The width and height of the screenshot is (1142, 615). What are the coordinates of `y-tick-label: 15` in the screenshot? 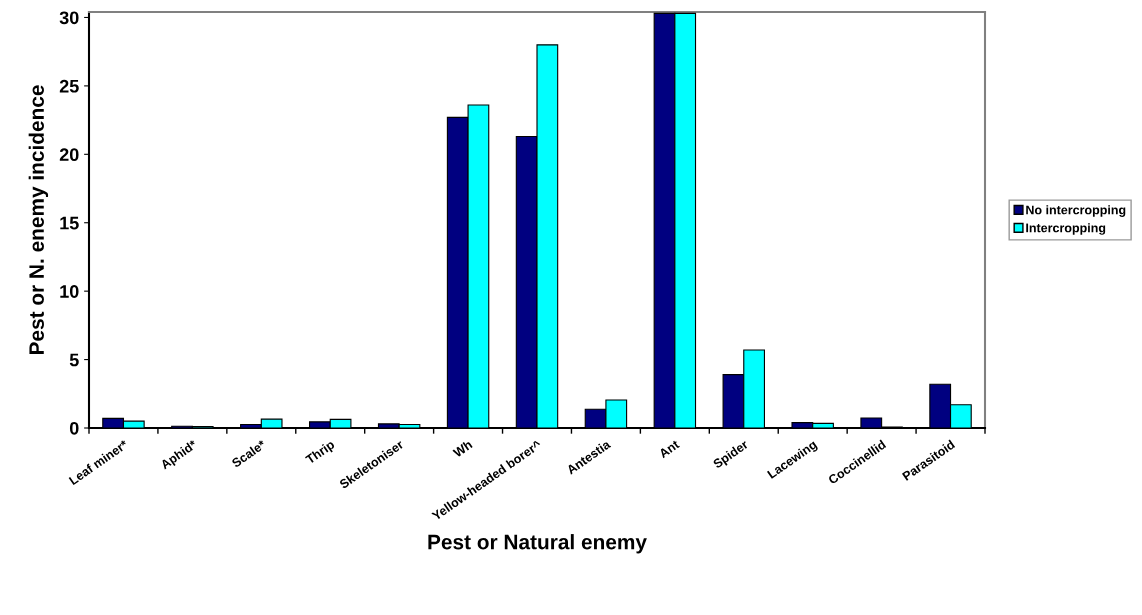 It's located at (69, 223).